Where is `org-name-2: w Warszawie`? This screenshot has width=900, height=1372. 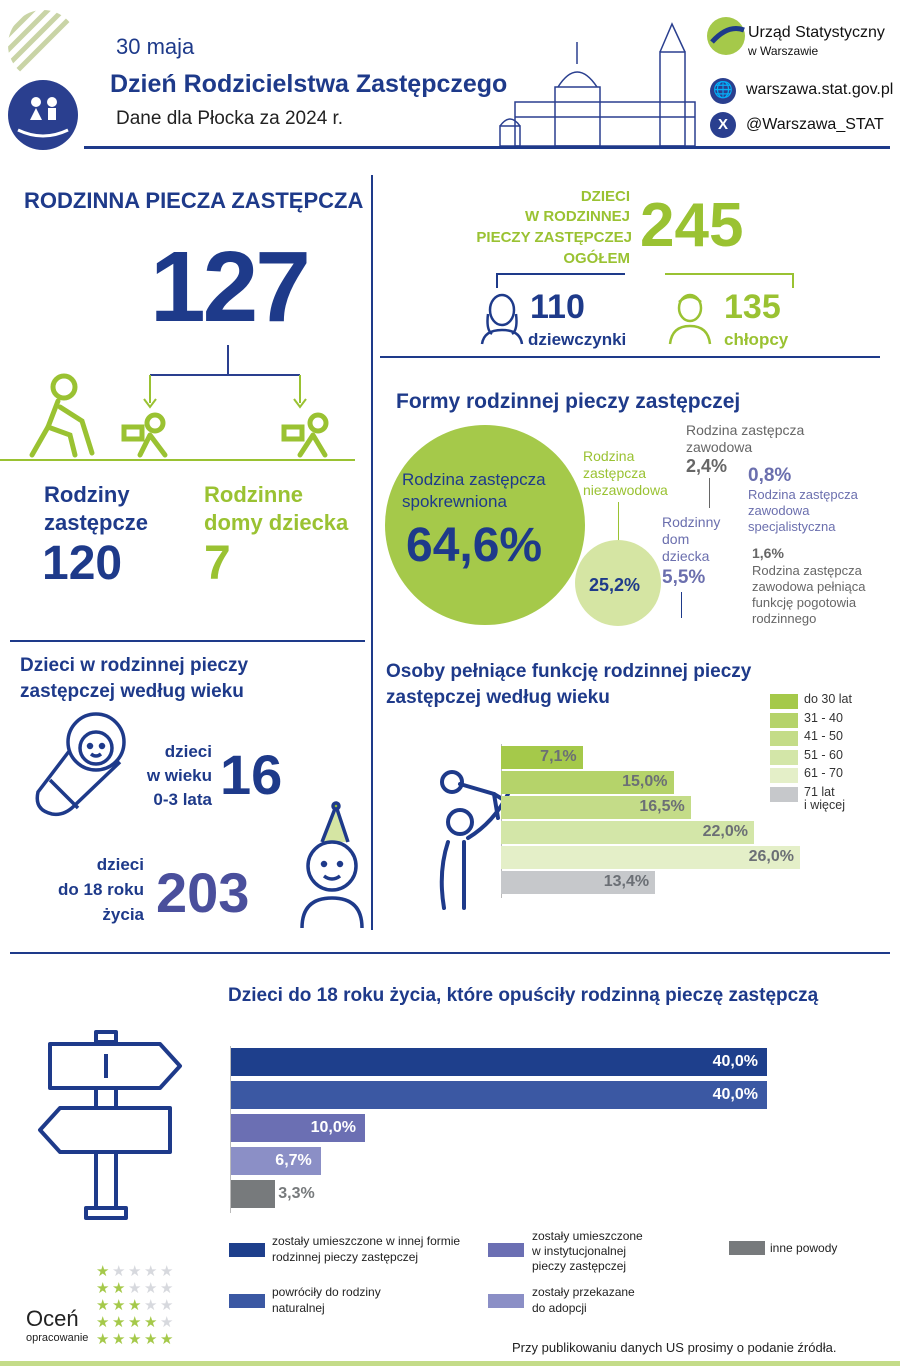
org-name-2: w Warszawie is located at coordinates (783, 51).